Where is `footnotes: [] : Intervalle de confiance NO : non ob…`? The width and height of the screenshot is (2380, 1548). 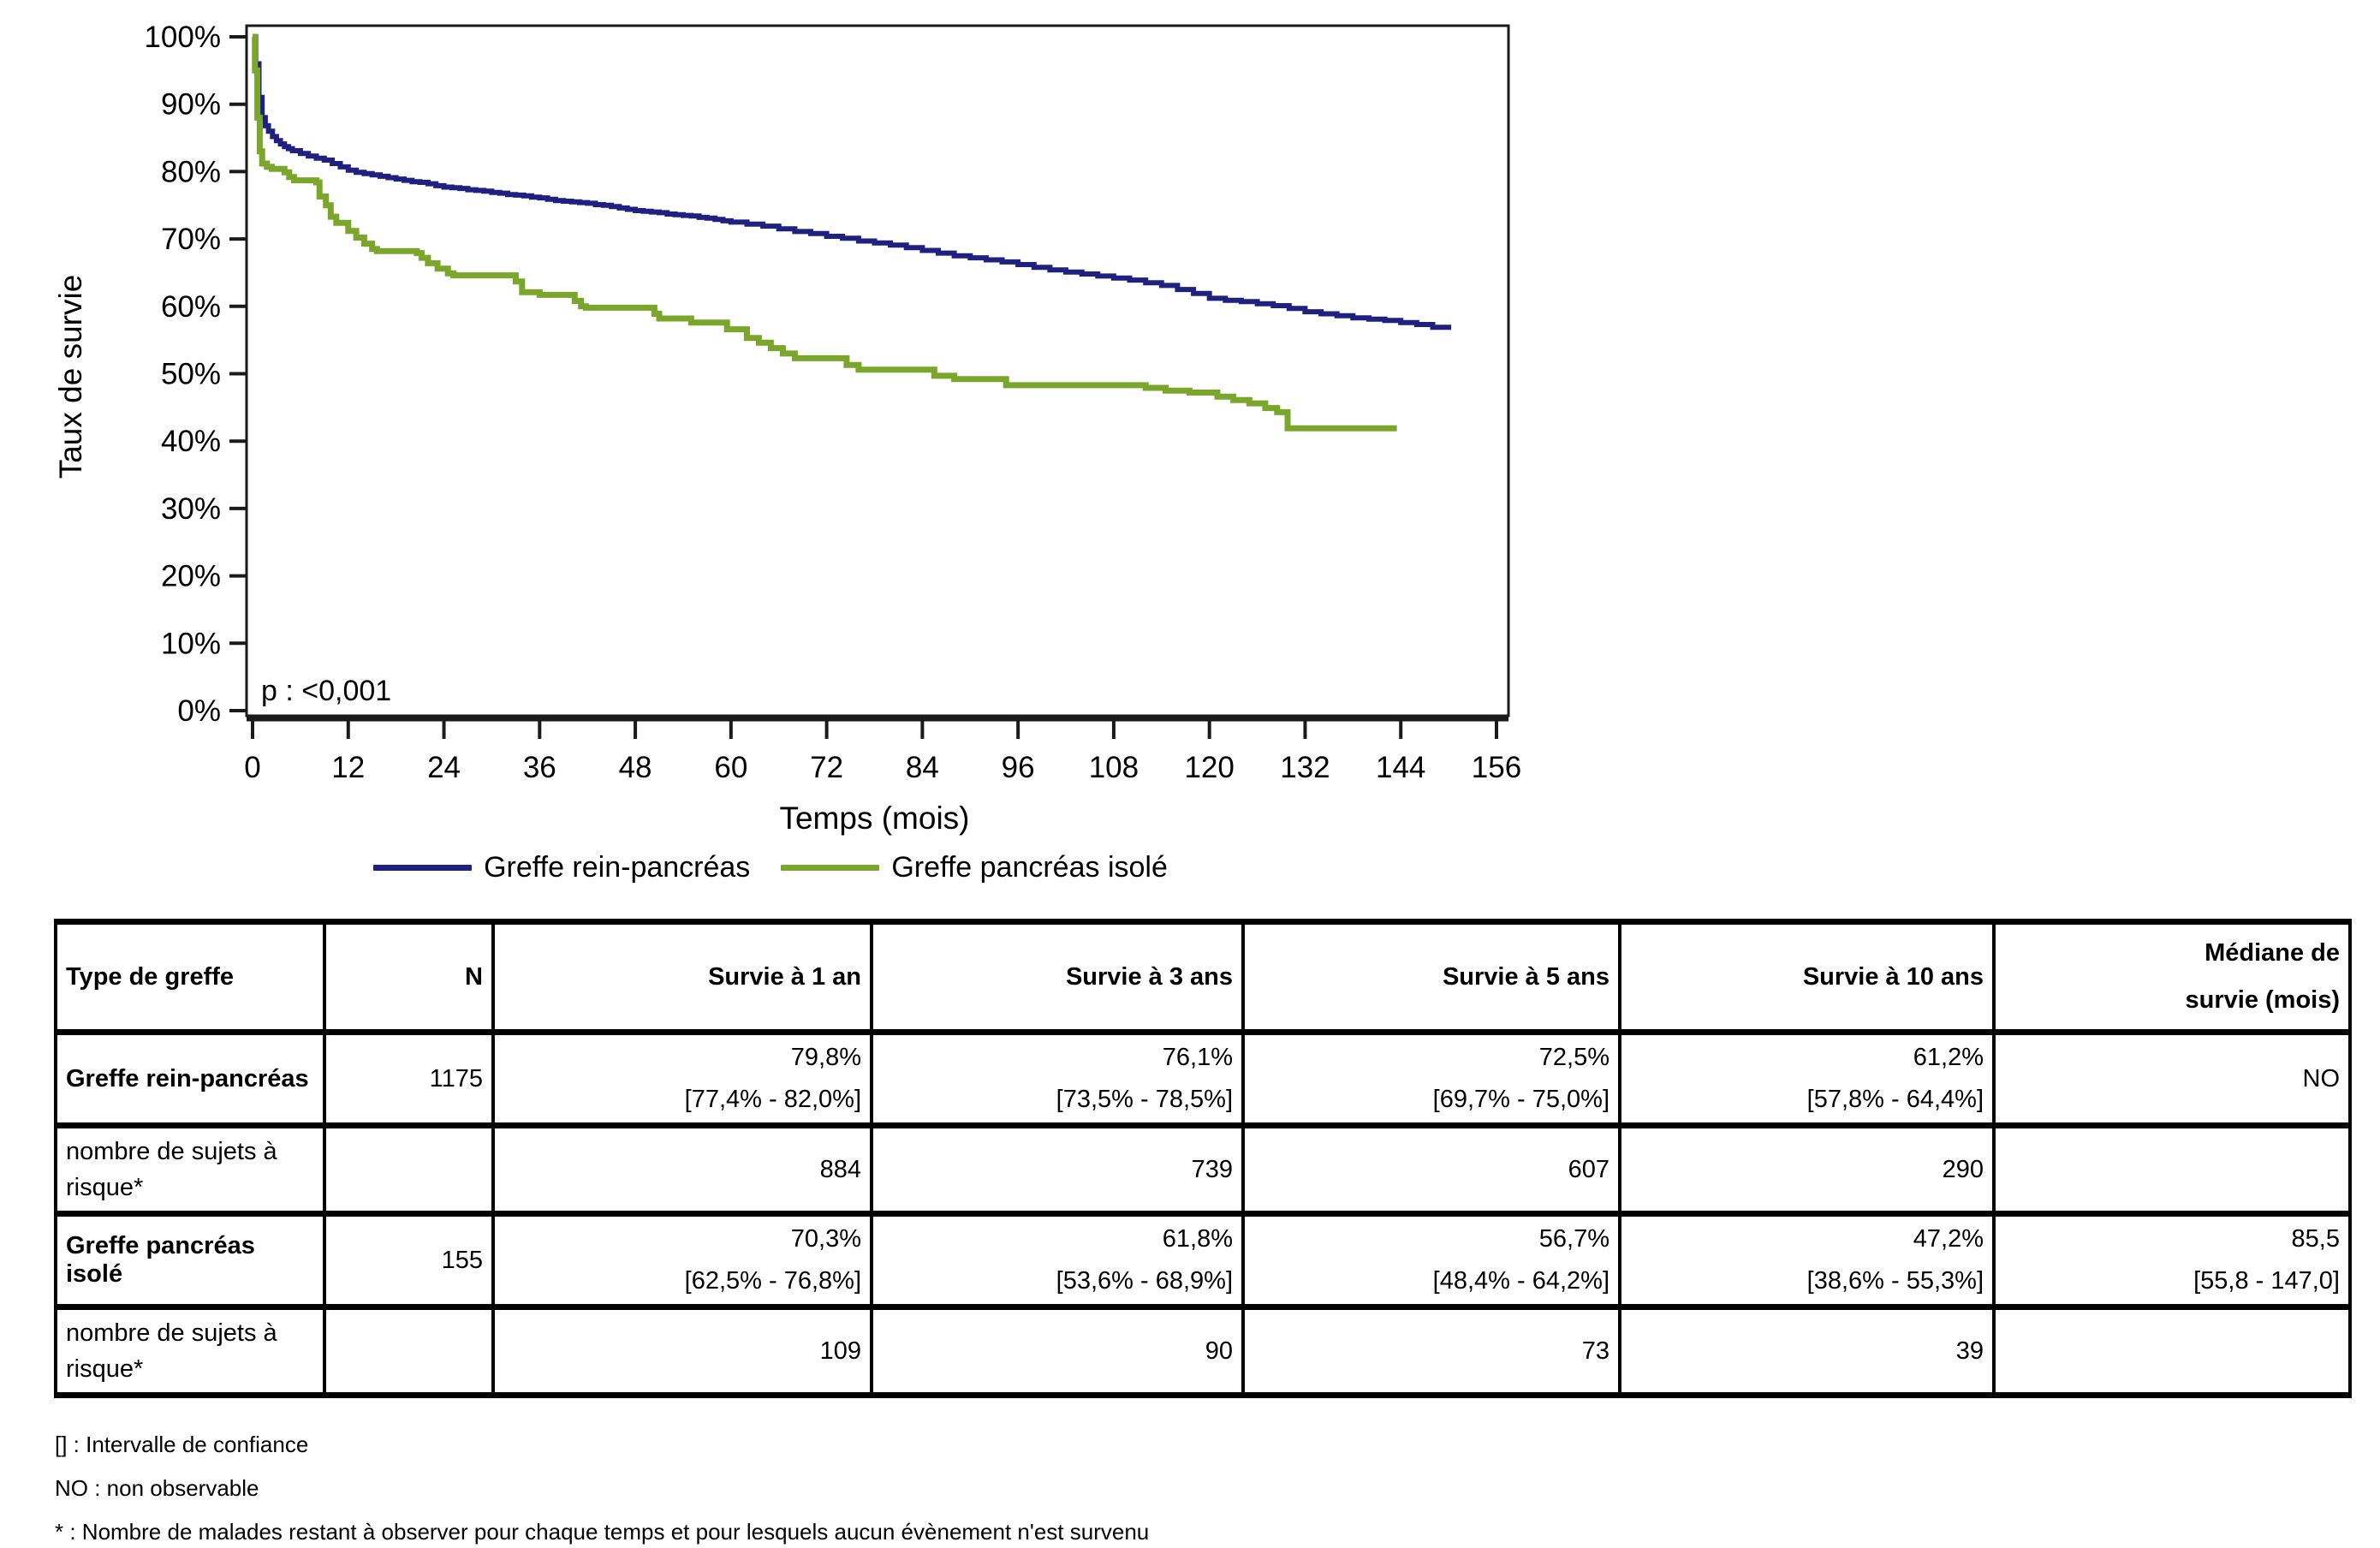 footnotes: [] : Intervalle de confiance NO : non ob… is located at coordinates (602, 1489).